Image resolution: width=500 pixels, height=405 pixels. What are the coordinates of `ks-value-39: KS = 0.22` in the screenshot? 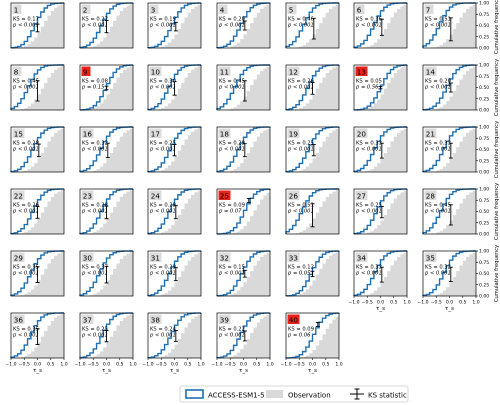 It's located at (232, 330).